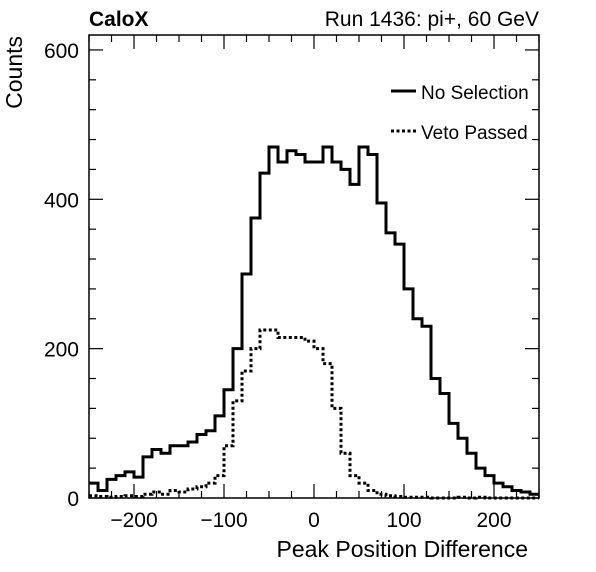  What do you see at coordinates (61, 200) in the screenshot?
I see `y-tick-label: 400` at bounding box center [61, 200].